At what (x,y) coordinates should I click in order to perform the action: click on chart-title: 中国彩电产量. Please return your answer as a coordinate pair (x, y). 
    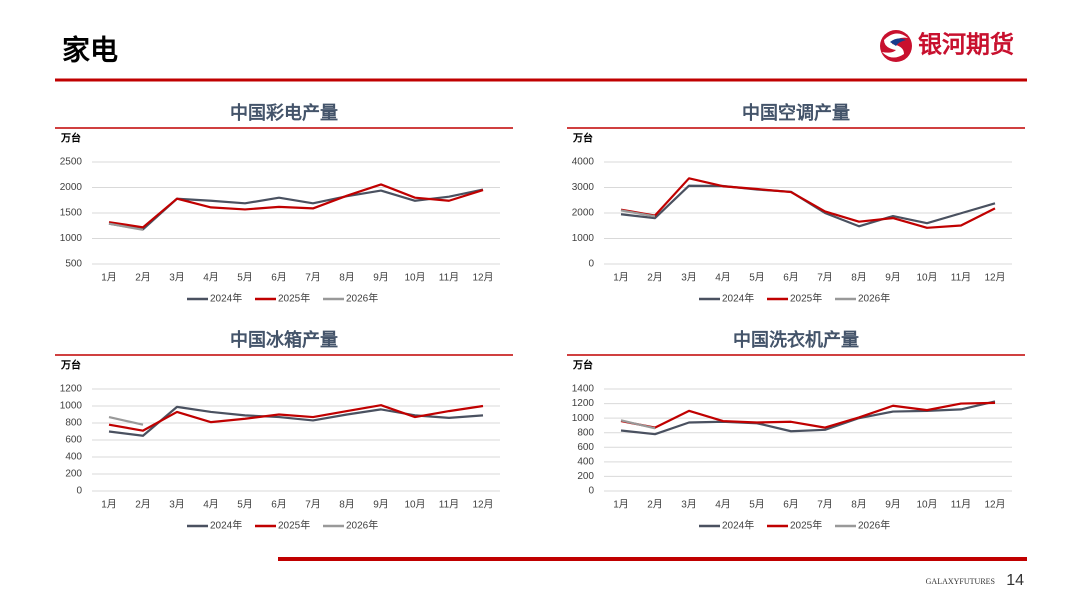
    Looking at the image, I should click on (284, 112).